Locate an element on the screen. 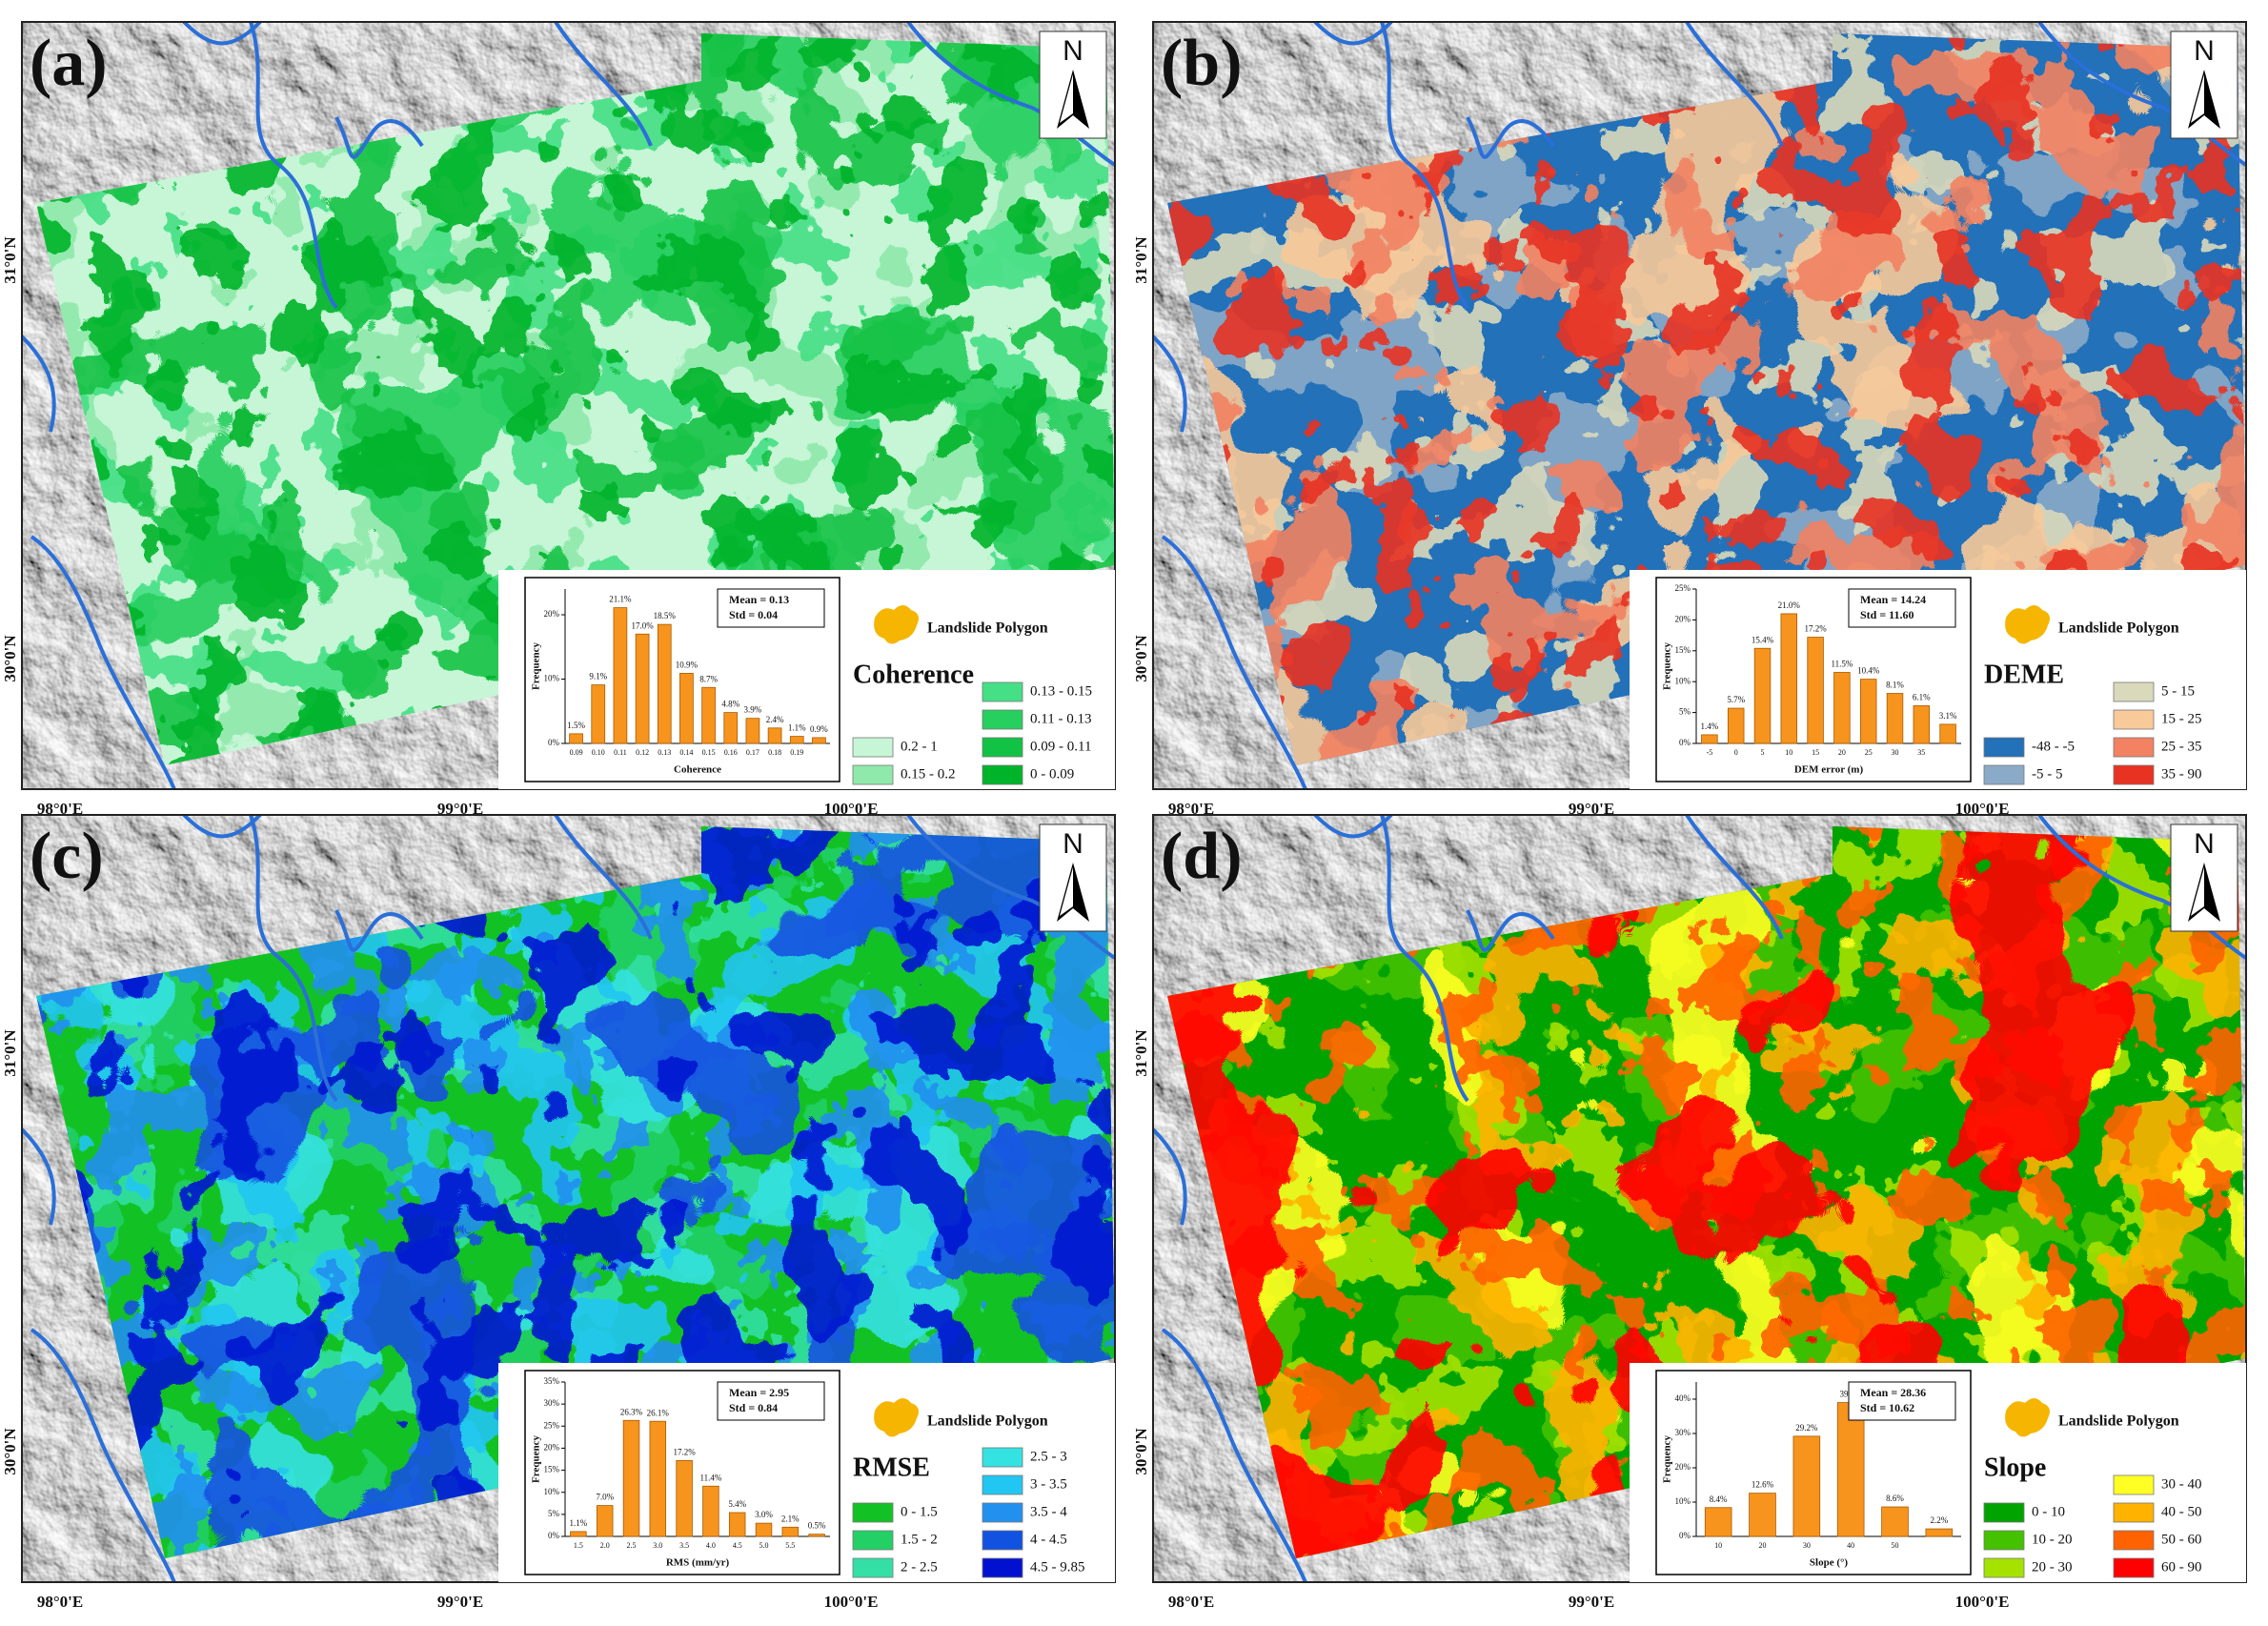  x-tick-label: 1.5 is located at coordinates (578, 1545).